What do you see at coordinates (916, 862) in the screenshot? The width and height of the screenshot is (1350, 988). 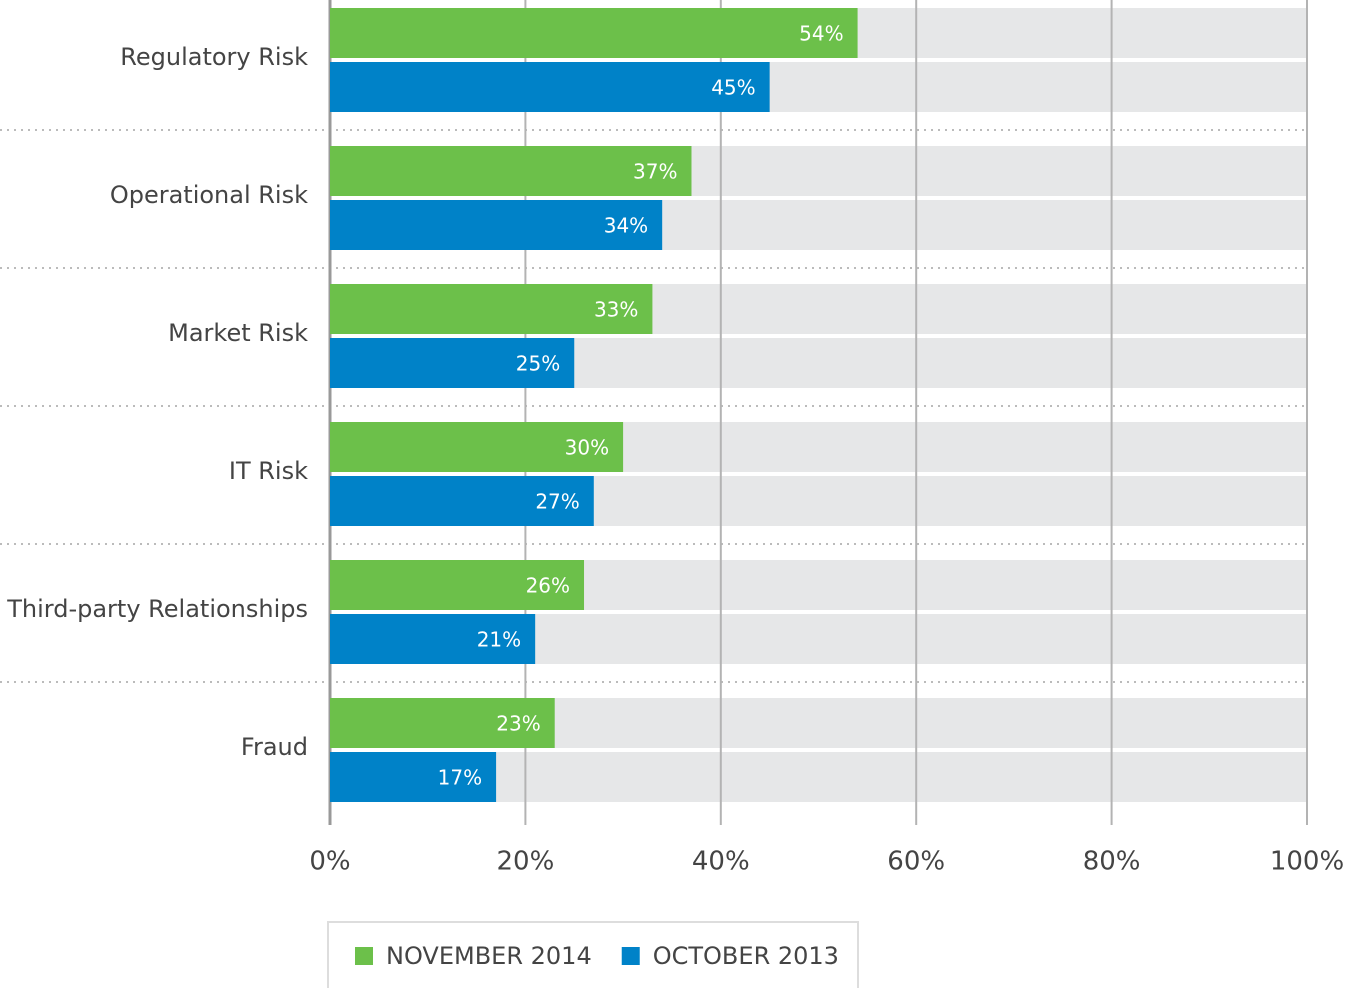 I see `x-tick-label: 60%` at bounding box center [916, 862].